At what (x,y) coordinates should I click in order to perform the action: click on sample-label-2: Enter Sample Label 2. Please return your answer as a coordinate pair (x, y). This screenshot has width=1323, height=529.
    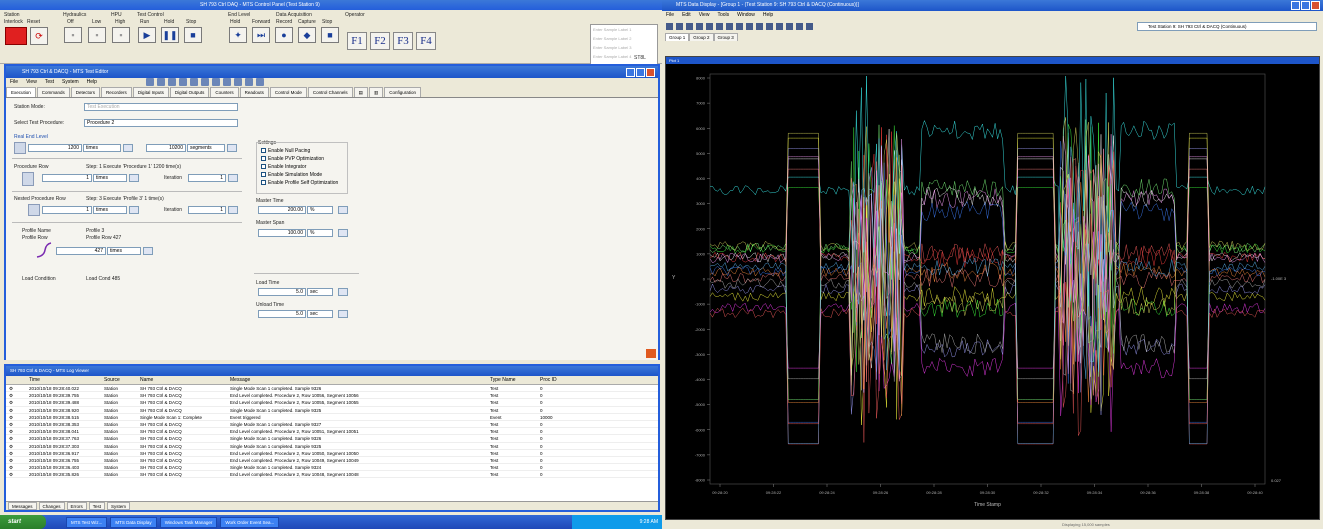
    Looking at the image, I should click on (612, 38).